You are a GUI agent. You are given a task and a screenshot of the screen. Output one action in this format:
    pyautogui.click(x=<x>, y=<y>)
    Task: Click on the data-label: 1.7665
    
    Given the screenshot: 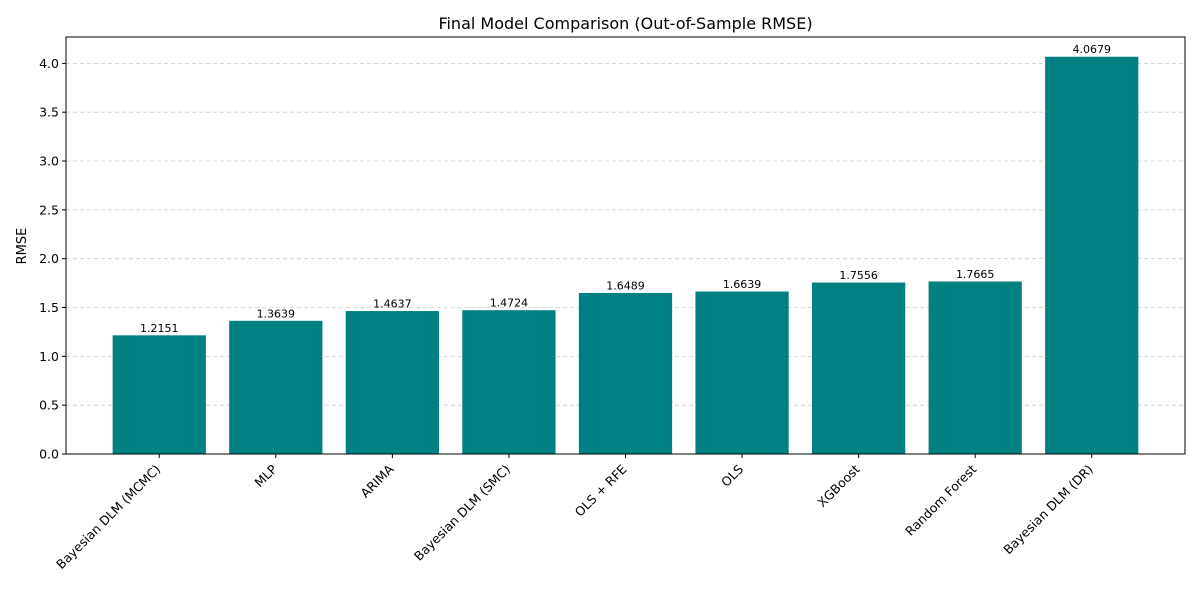 What is the action you would take?
    pyautogui.click(x=975, y=274)
    